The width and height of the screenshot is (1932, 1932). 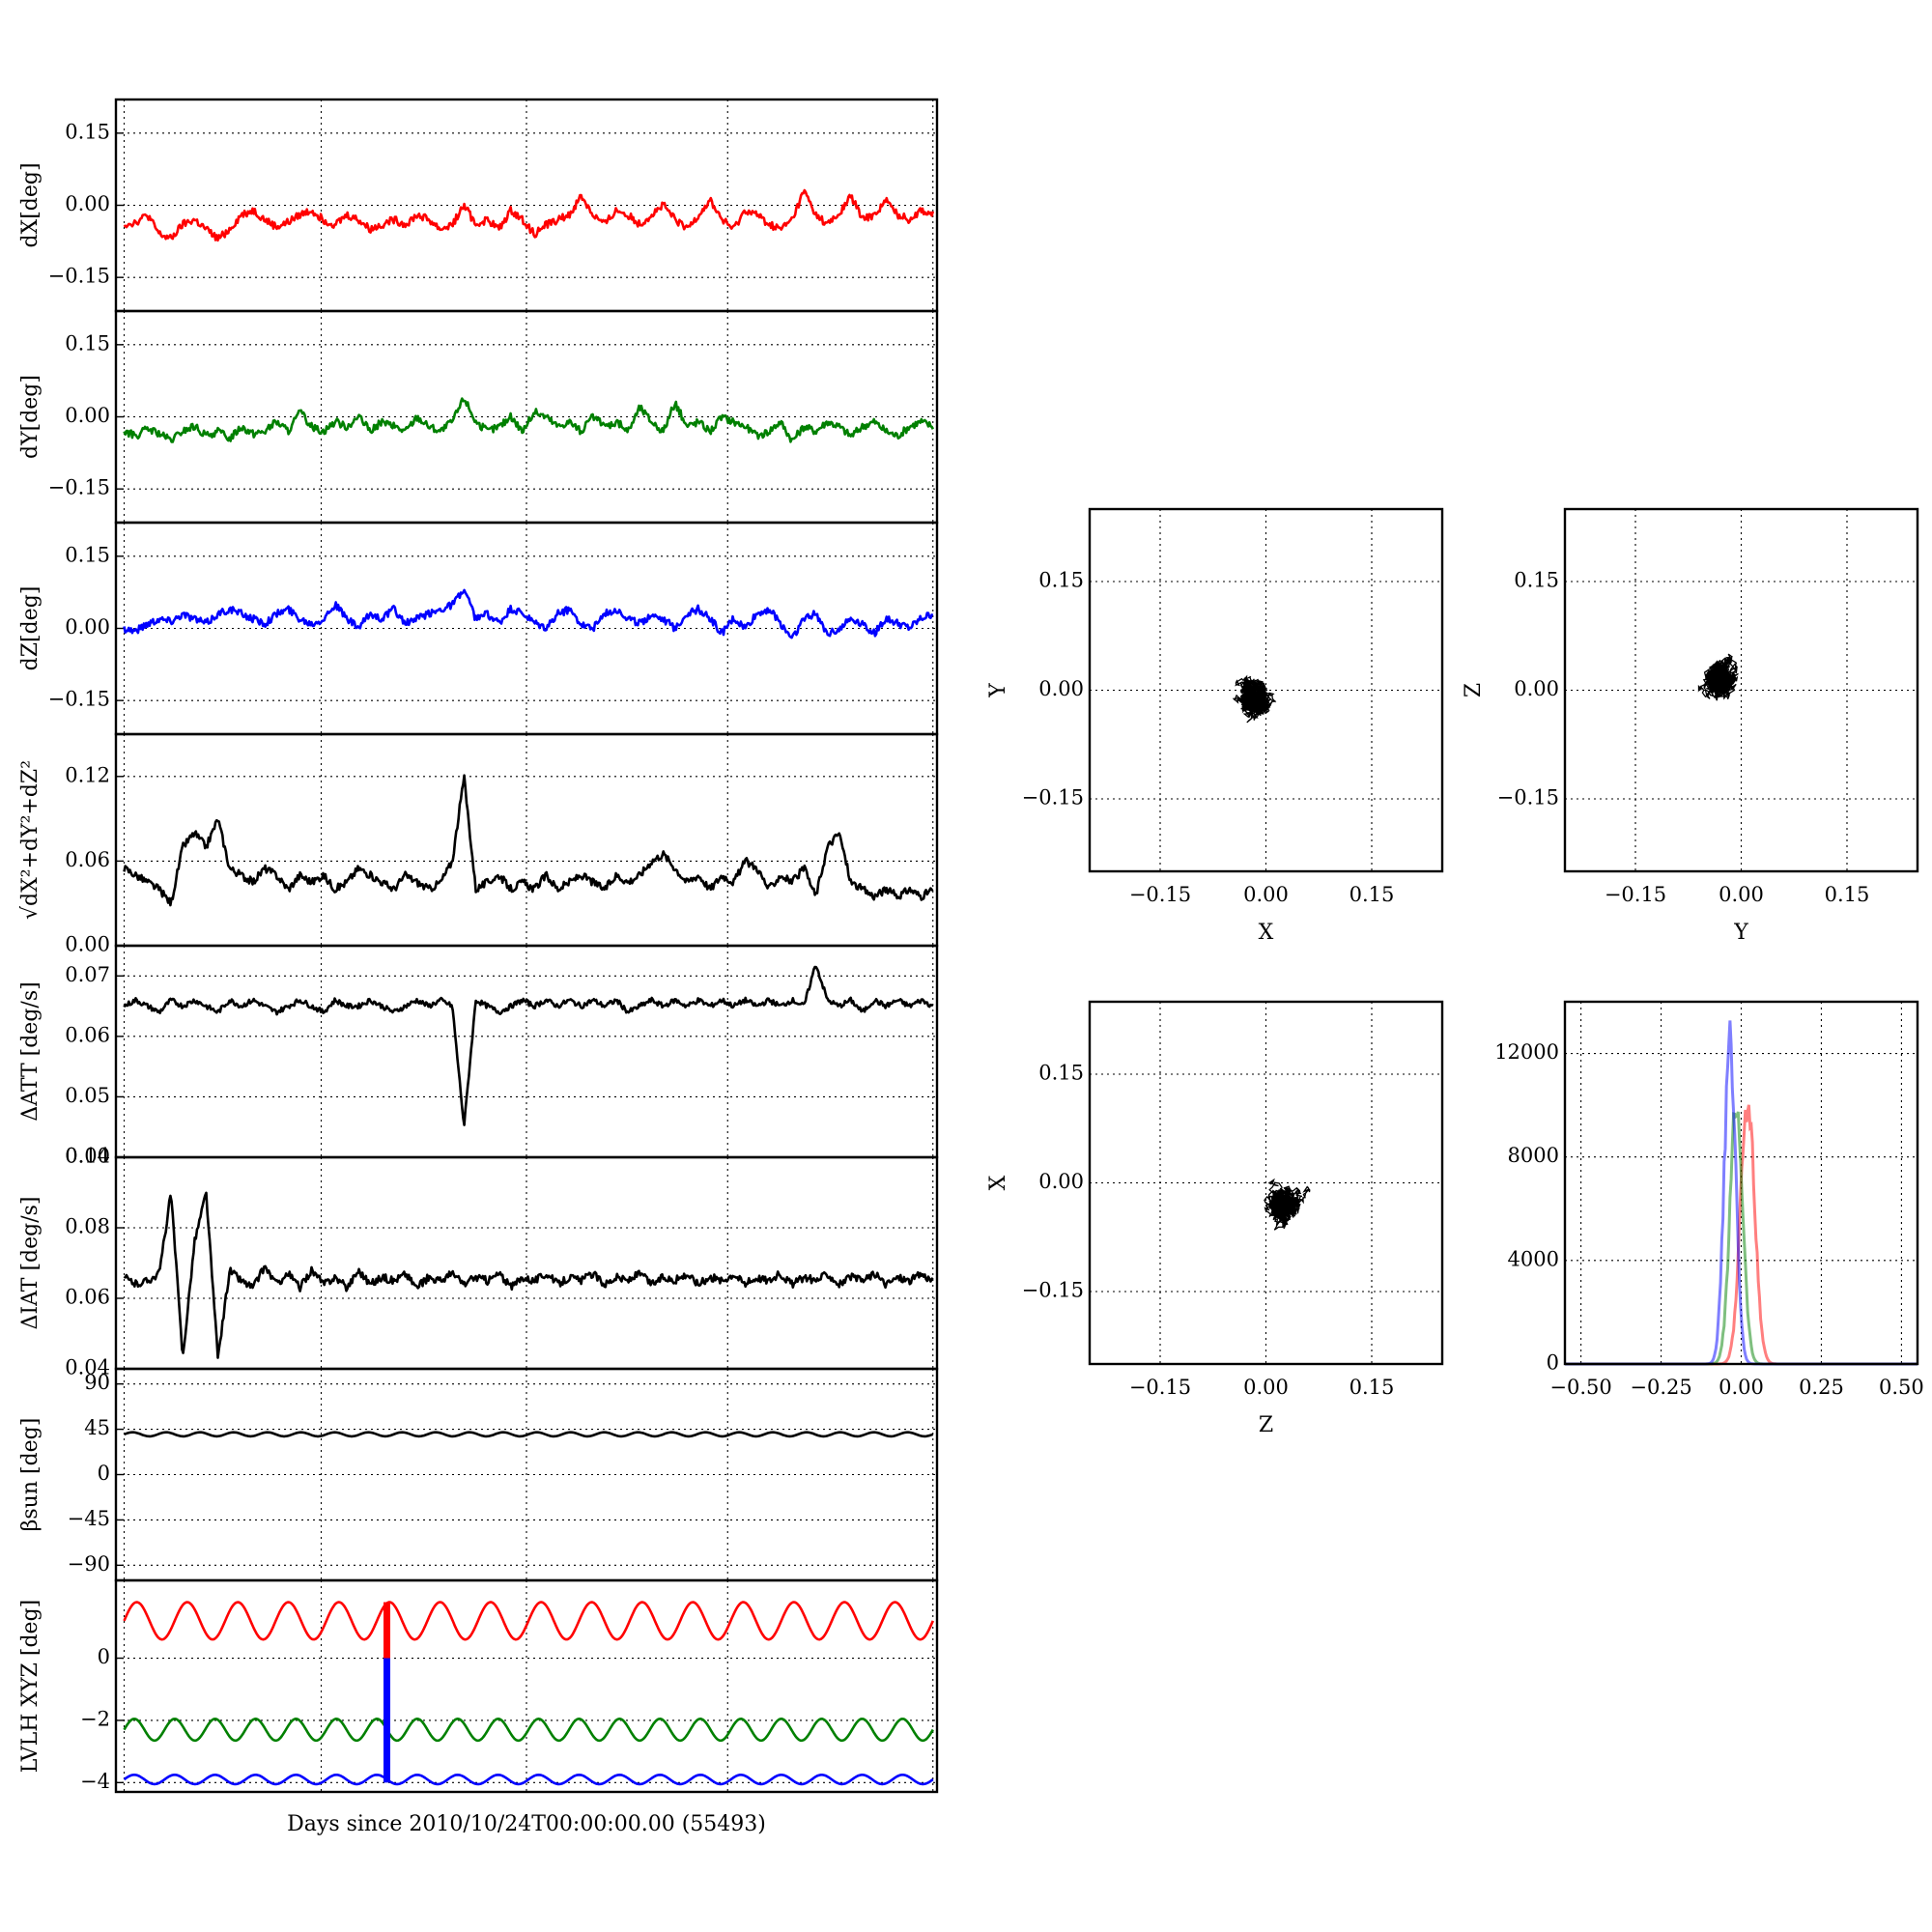 I want to click on dz-ytick-label-1: 0.00, so click(x=87, y=627).